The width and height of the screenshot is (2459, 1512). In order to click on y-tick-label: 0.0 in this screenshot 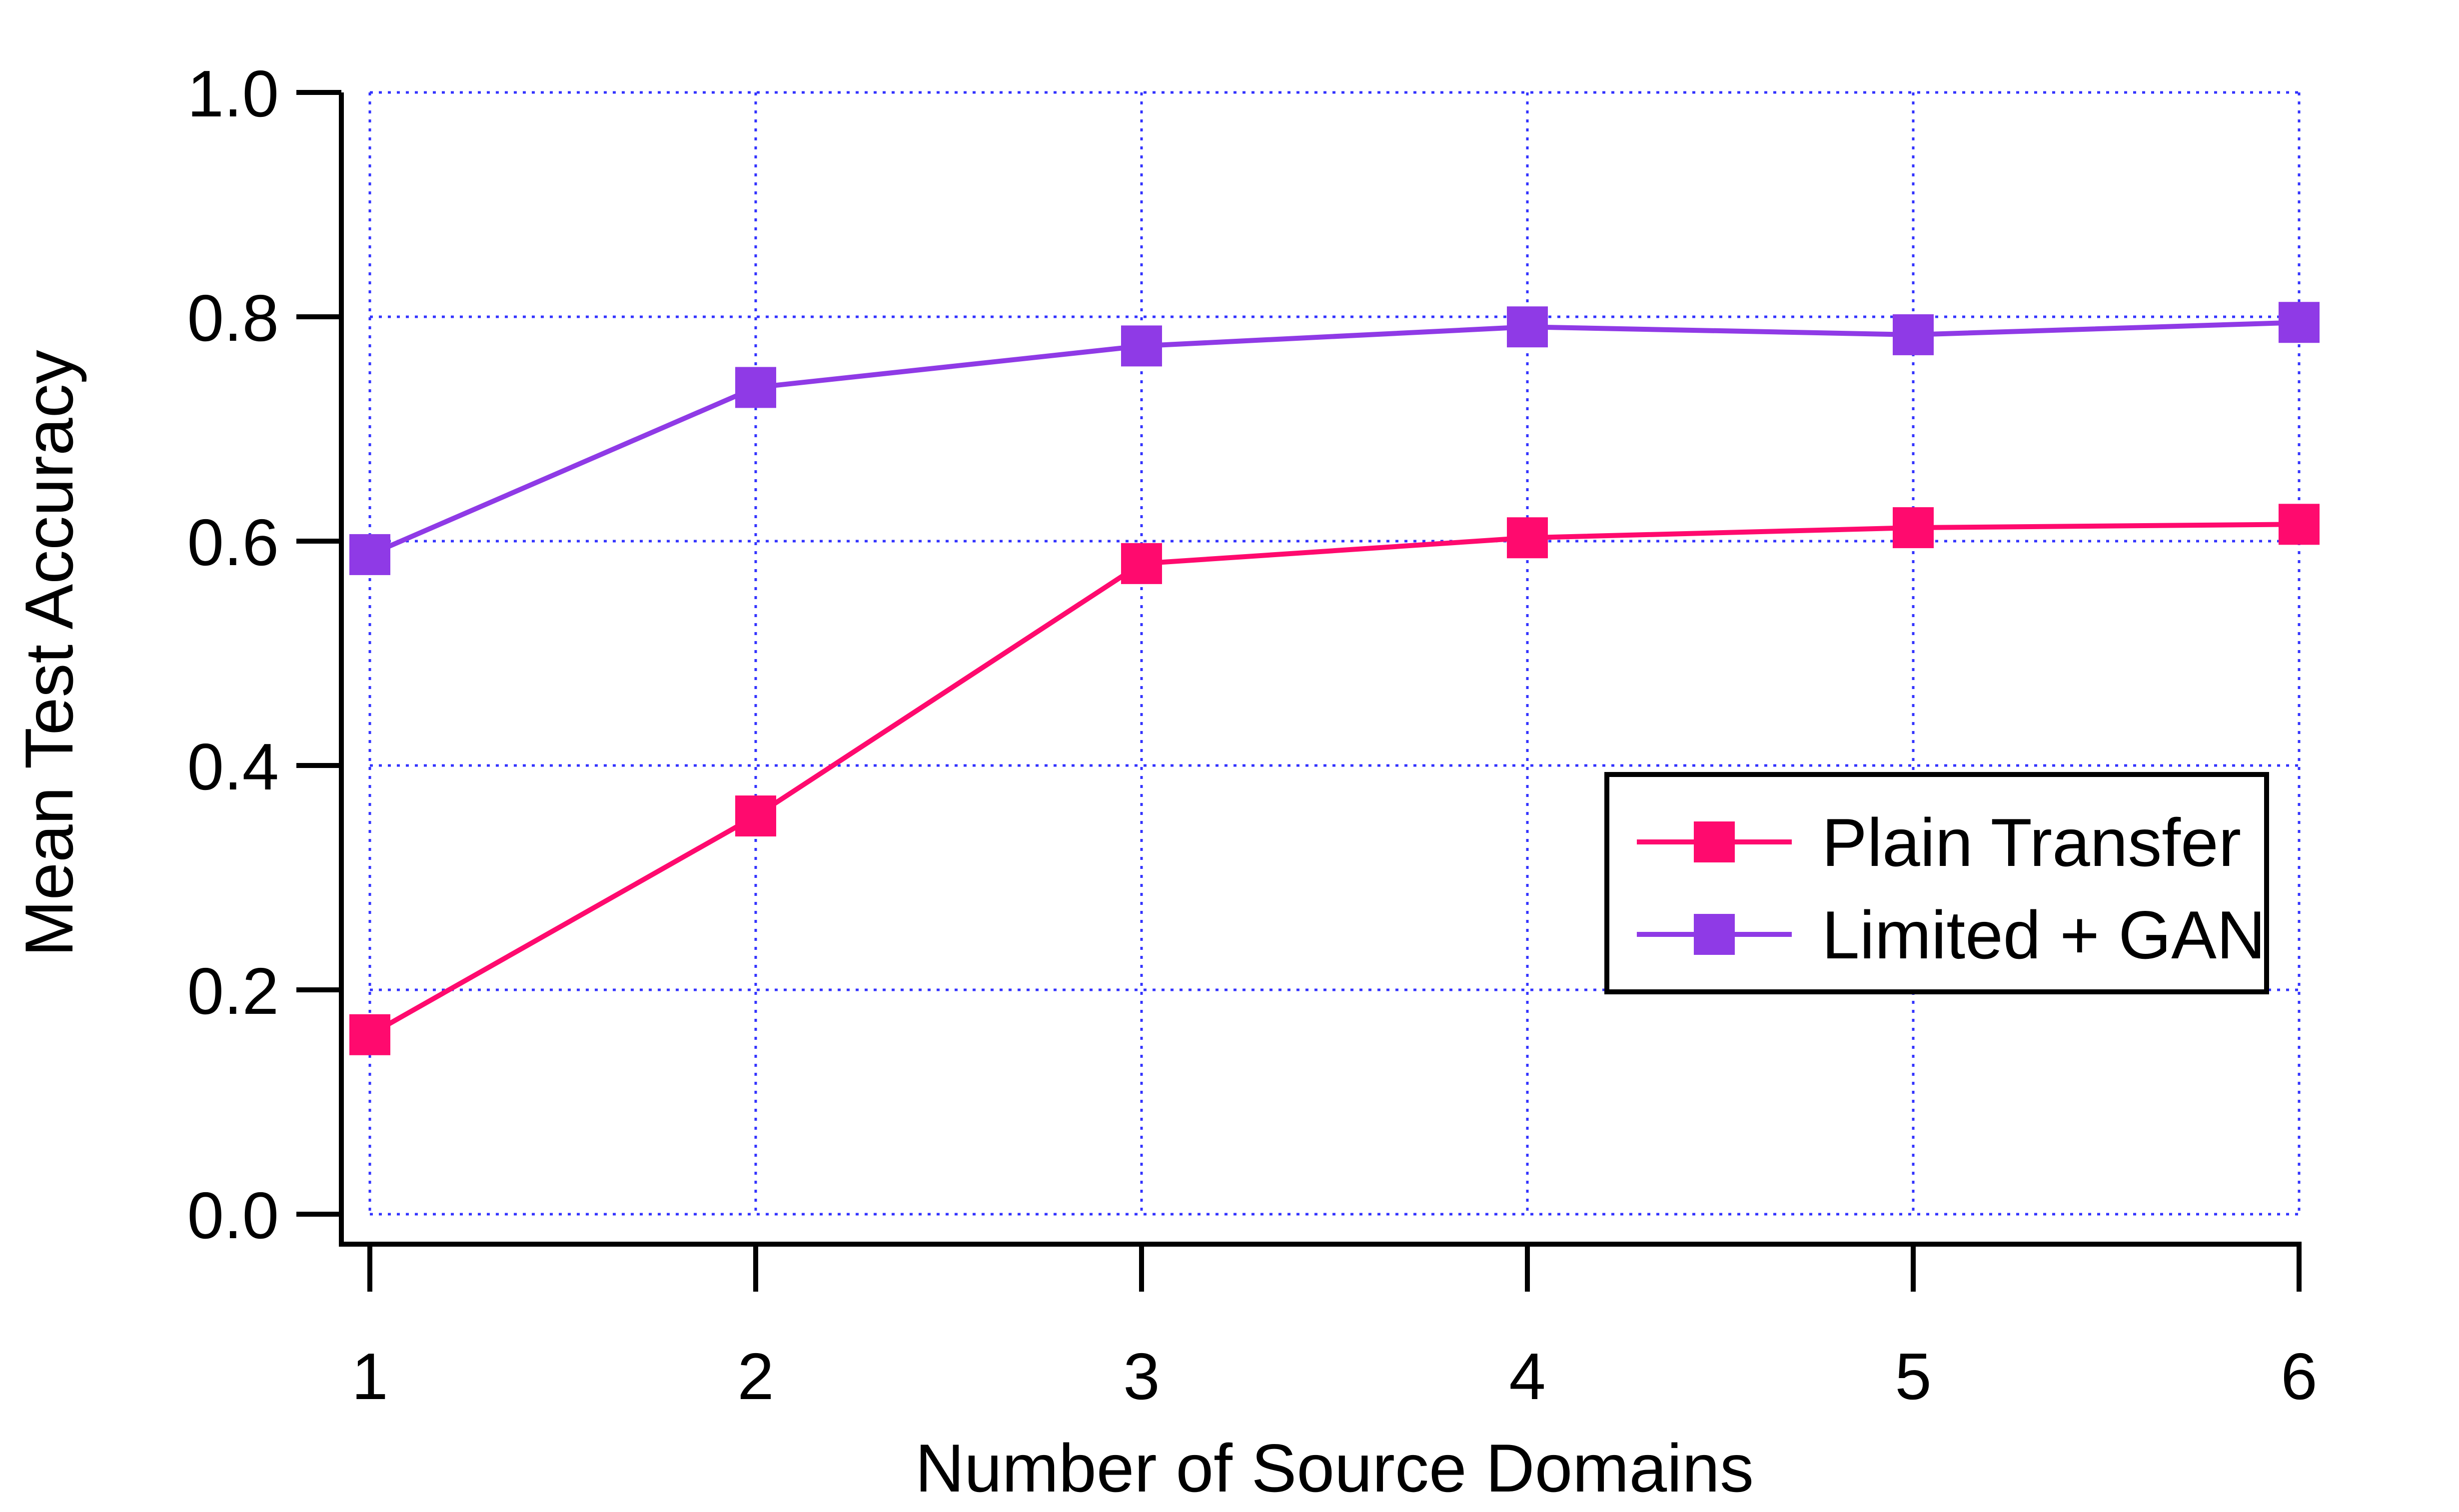, I will do `click(233, 1215)`.